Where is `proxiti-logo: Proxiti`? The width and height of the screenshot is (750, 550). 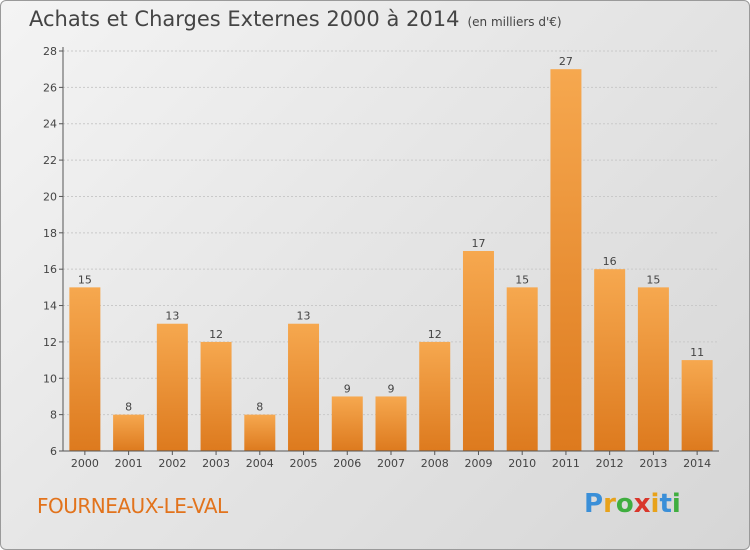
proxiti-logo: Proxiti is located at coordinates (632, 504).